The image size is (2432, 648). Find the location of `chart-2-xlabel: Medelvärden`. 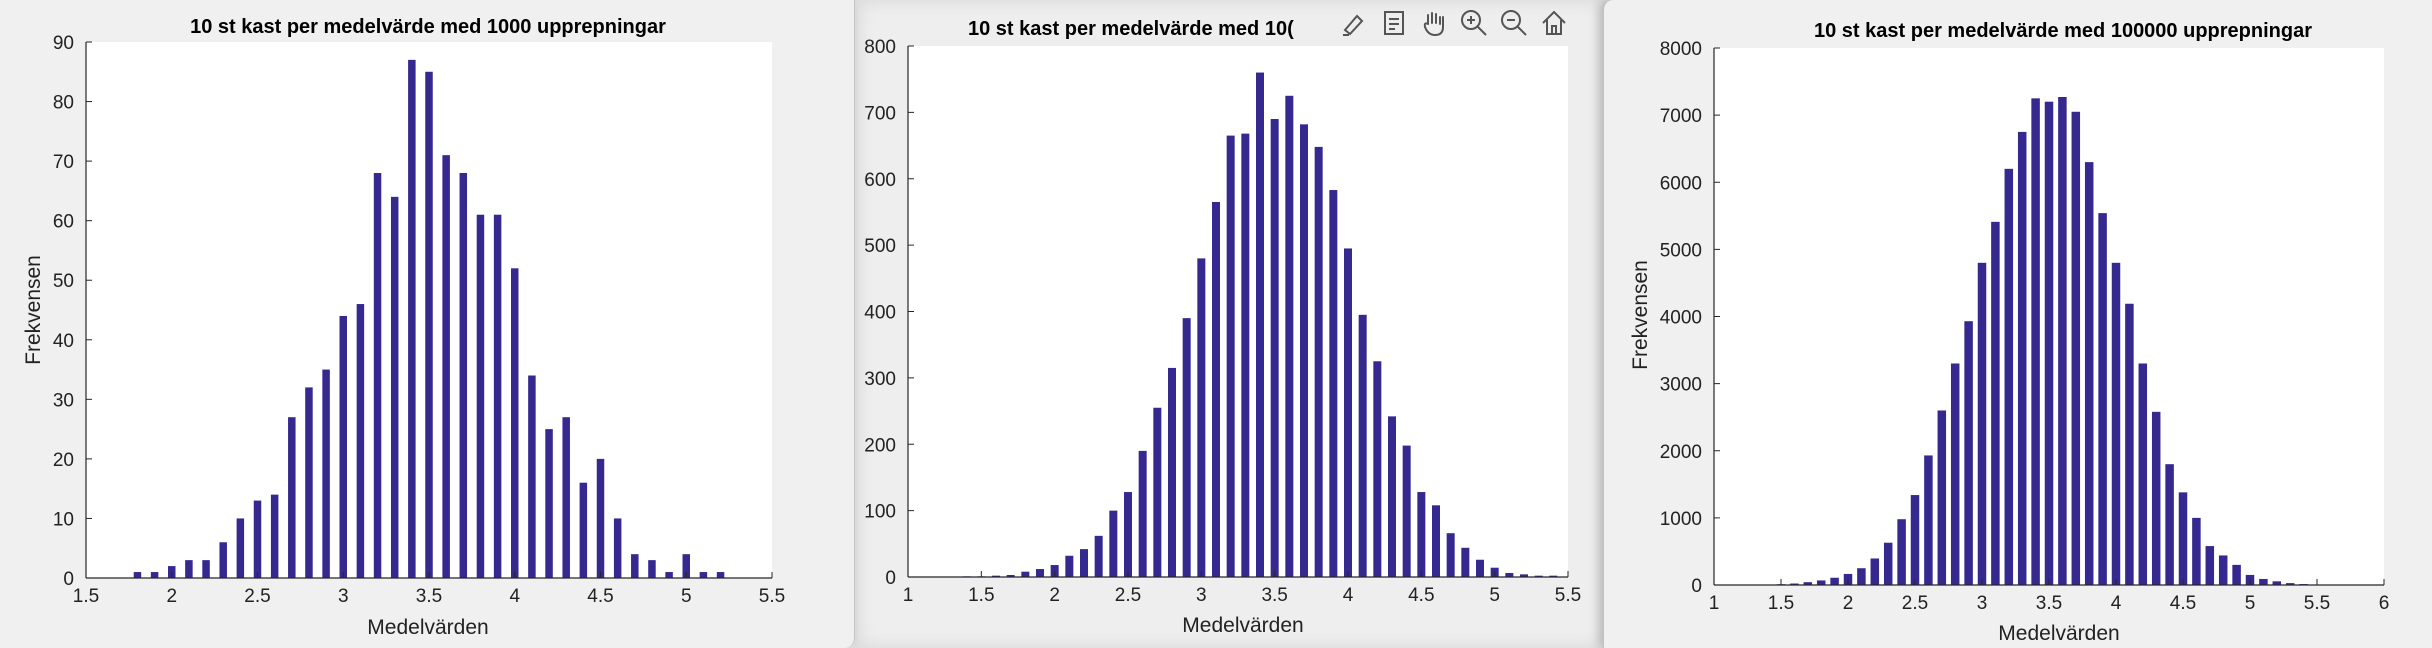

chart-2-xlabel: Medelvärden is located at coordinates (1242, 625).